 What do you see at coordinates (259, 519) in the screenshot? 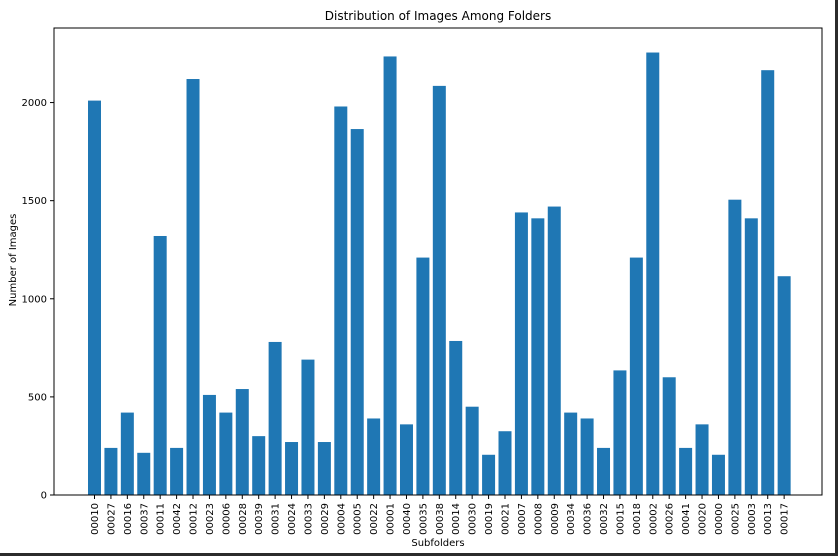
I see `x-tick-label: 00039` at bounding box center [259, 519].